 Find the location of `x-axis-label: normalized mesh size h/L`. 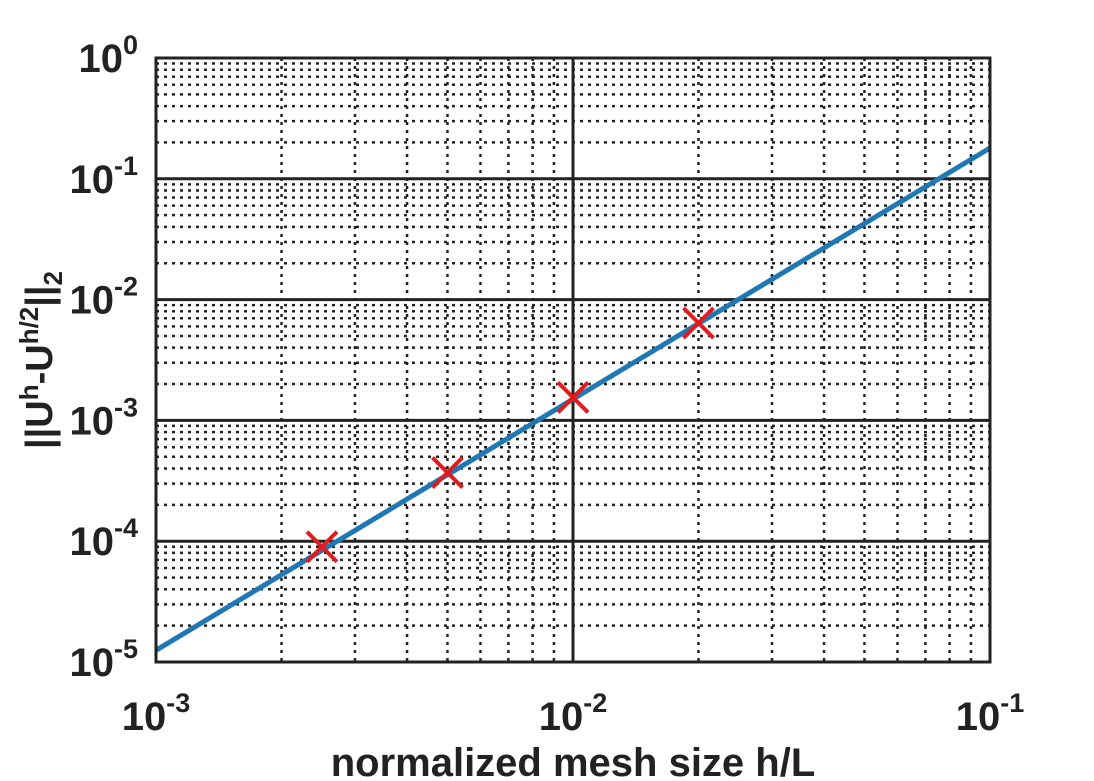

x-axis-label: normalized mesh size h/L is located at coordinates (573, 761).